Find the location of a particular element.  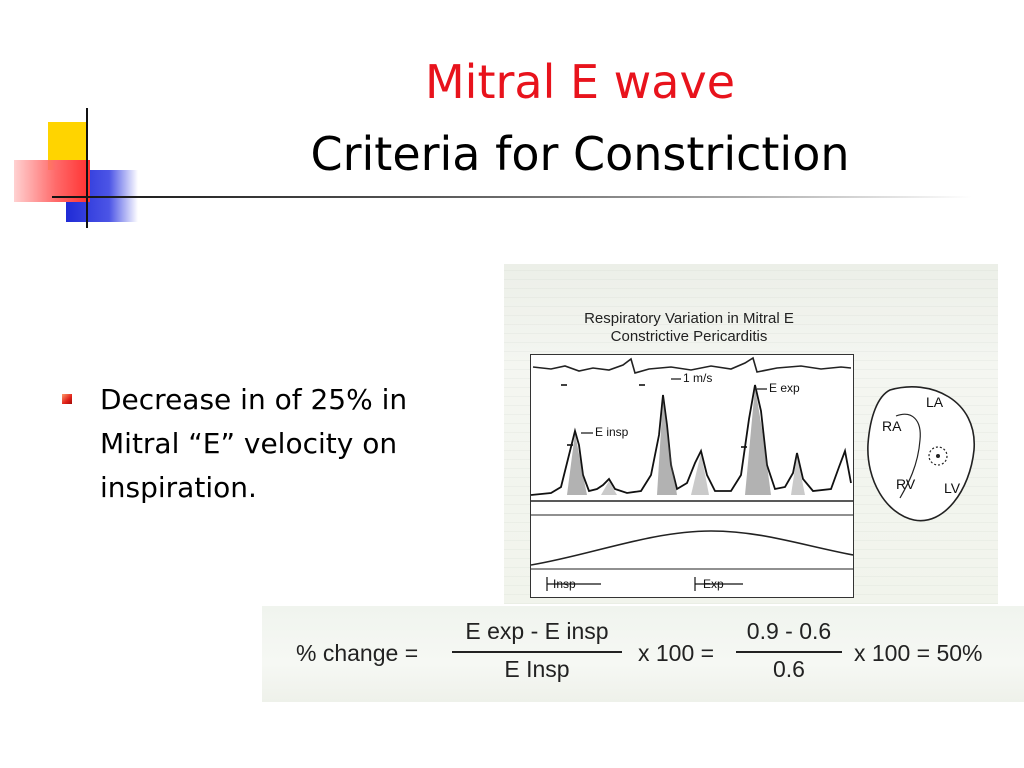

formula-denominator-2: 0.6 is located at coordinates (789, 669).